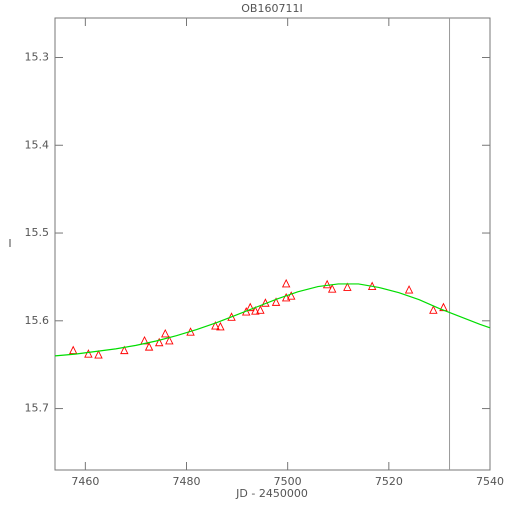 The width and height of the screenshot is (510, 514). Describe the element at coordinates (37, 320) in the screenshot. I see `y-tick-label: 15.6` at that location.